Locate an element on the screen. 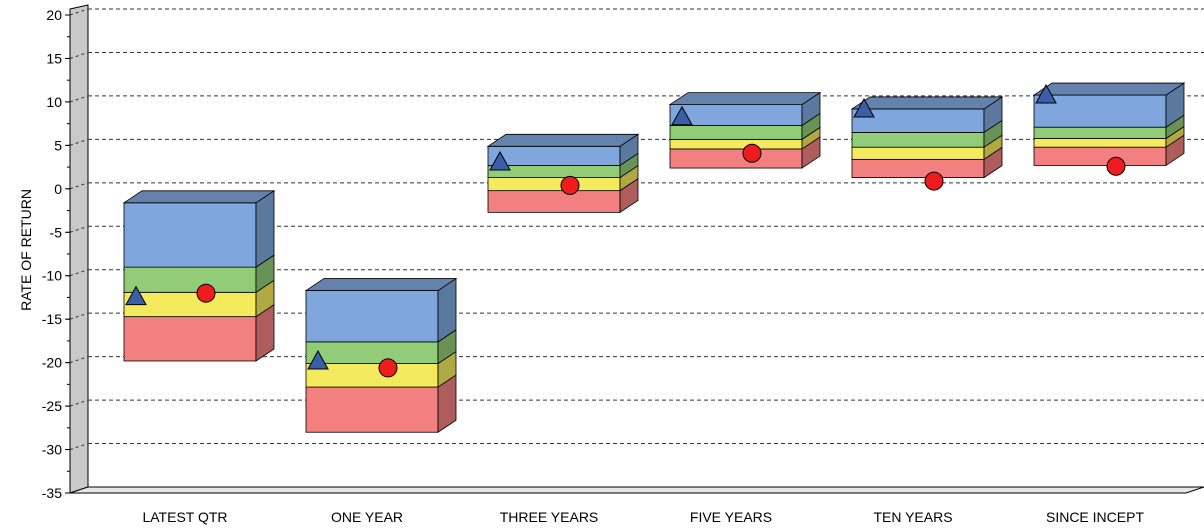 Image resolution: width=1204 pixels, height=529 pixels. bar-five-years is located at coordinates (745, 130).